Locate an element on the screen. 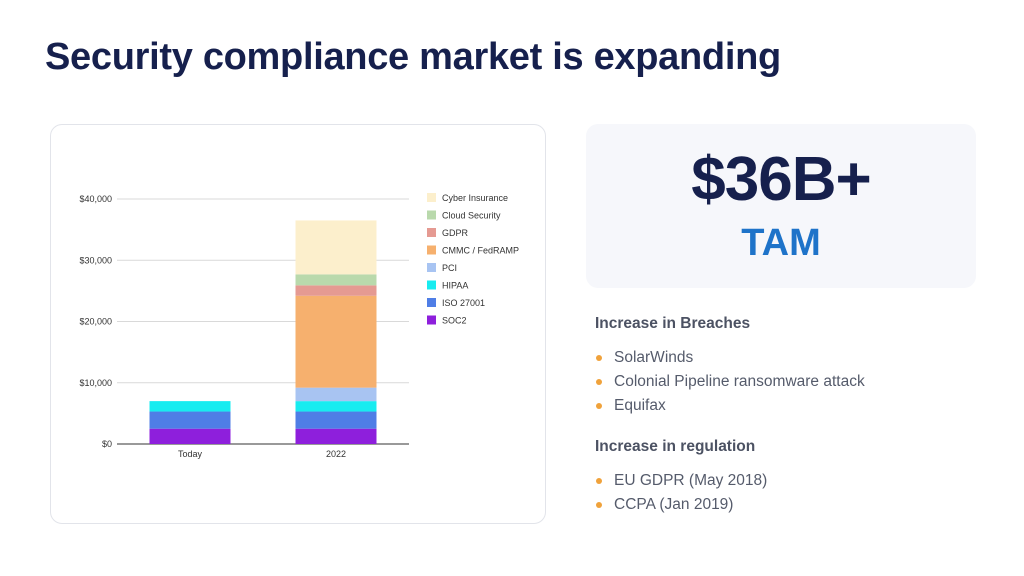 The height and width of the screenshot is (576, 1024). bar-segment-pci is located at coordinates (336, 394).